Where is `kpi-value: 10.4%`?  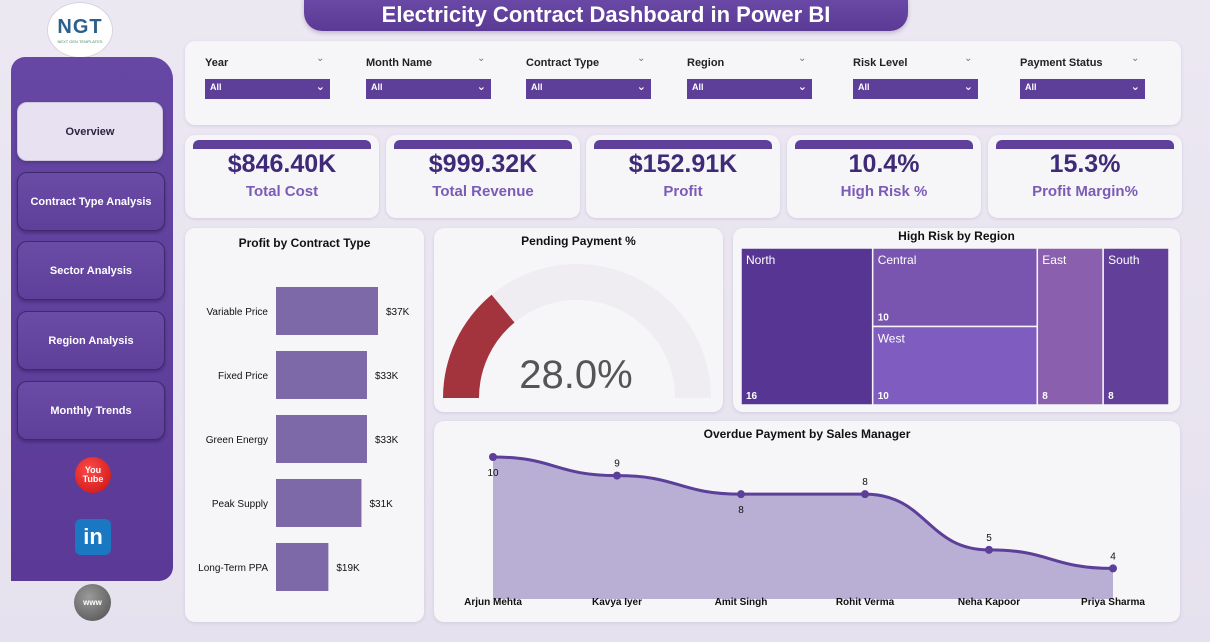 kpi-value: 10.4% is located at coordinates (884, 164).